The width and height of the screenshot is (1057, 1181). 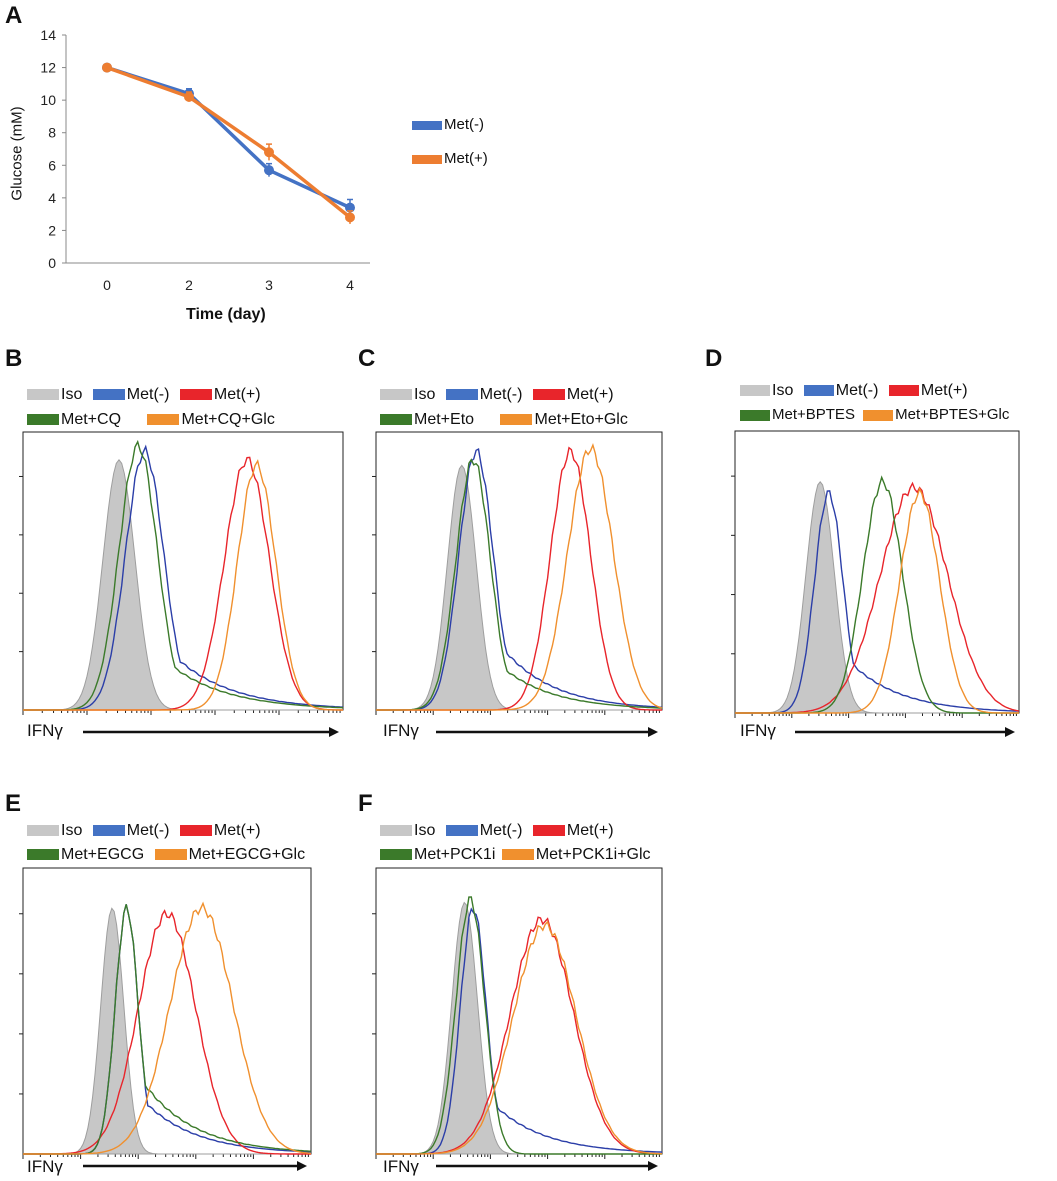 I want to click on legend-e-met-minus: Met(-), so click(x=148, y=830).